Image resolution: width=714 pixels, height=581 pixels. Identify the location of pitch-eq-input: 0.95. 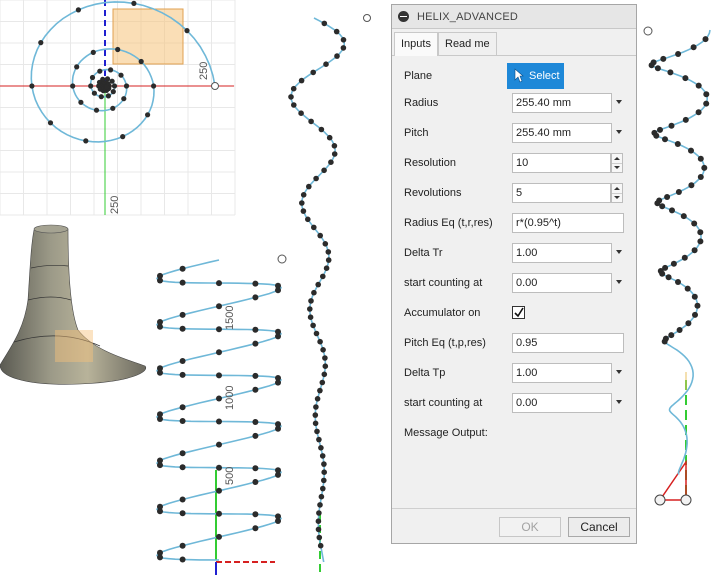
(568, 343).